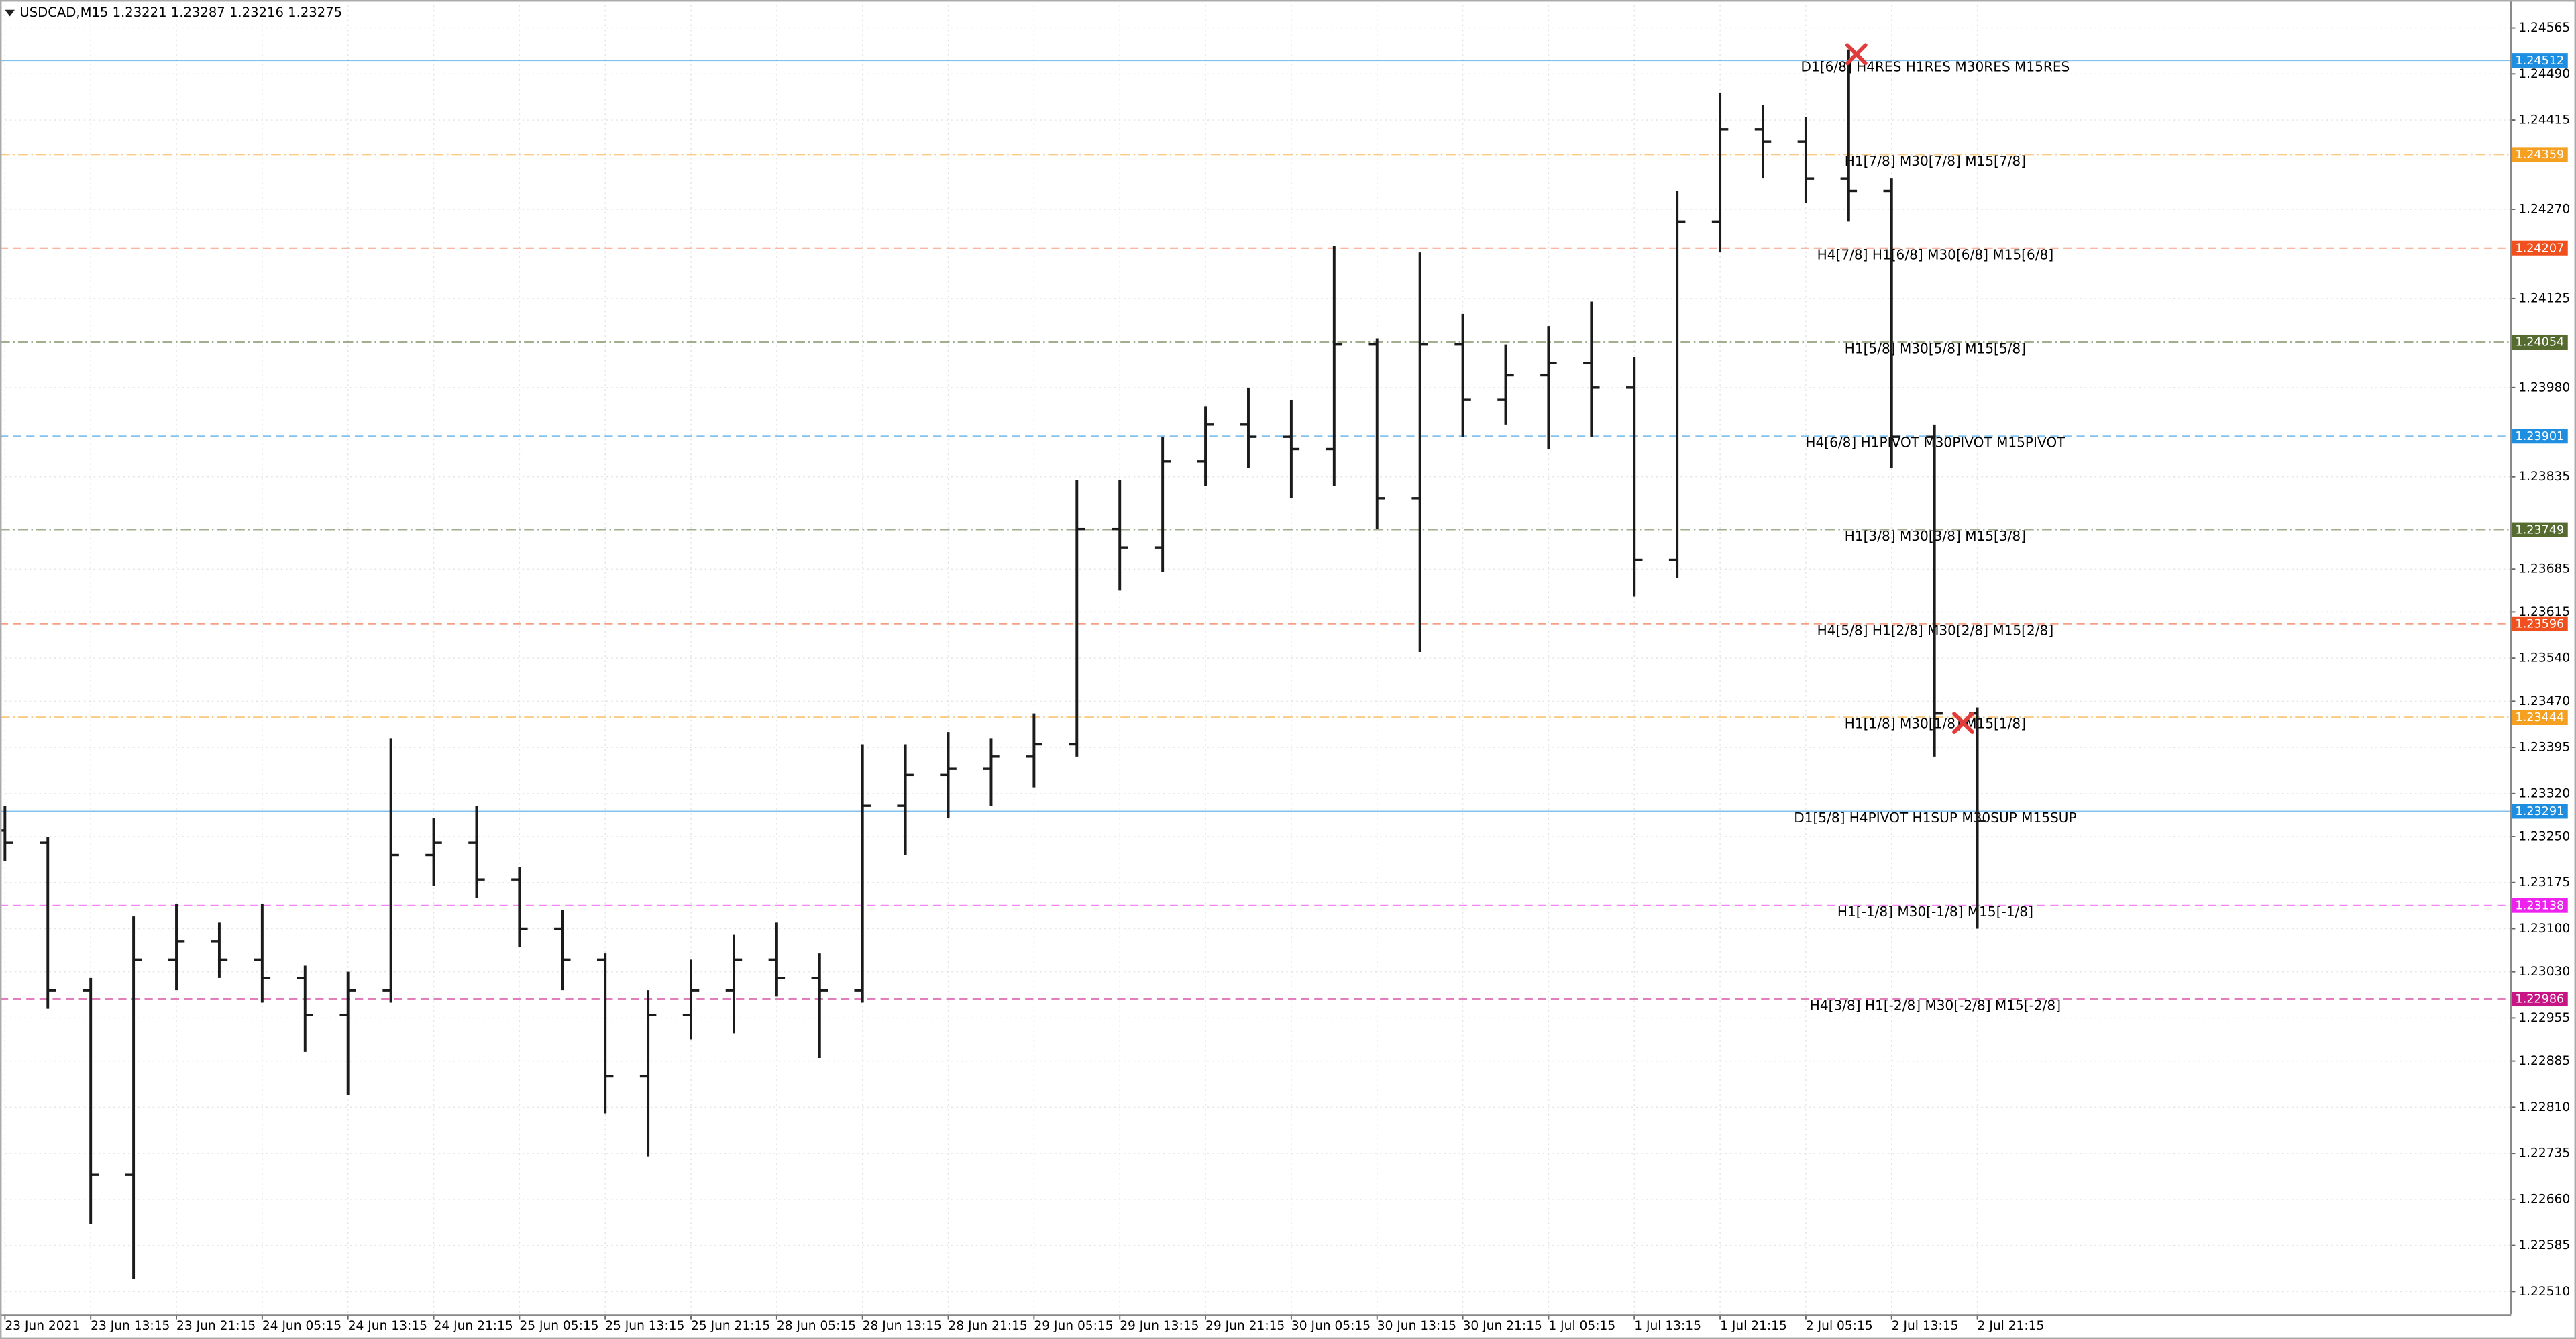 Image resolution: width=2576 pixels, height=1339 pixels. Describe the element at coordinates (2544, 972) in the screenshot. I see `y-tick-label: 1.23030` at that location.